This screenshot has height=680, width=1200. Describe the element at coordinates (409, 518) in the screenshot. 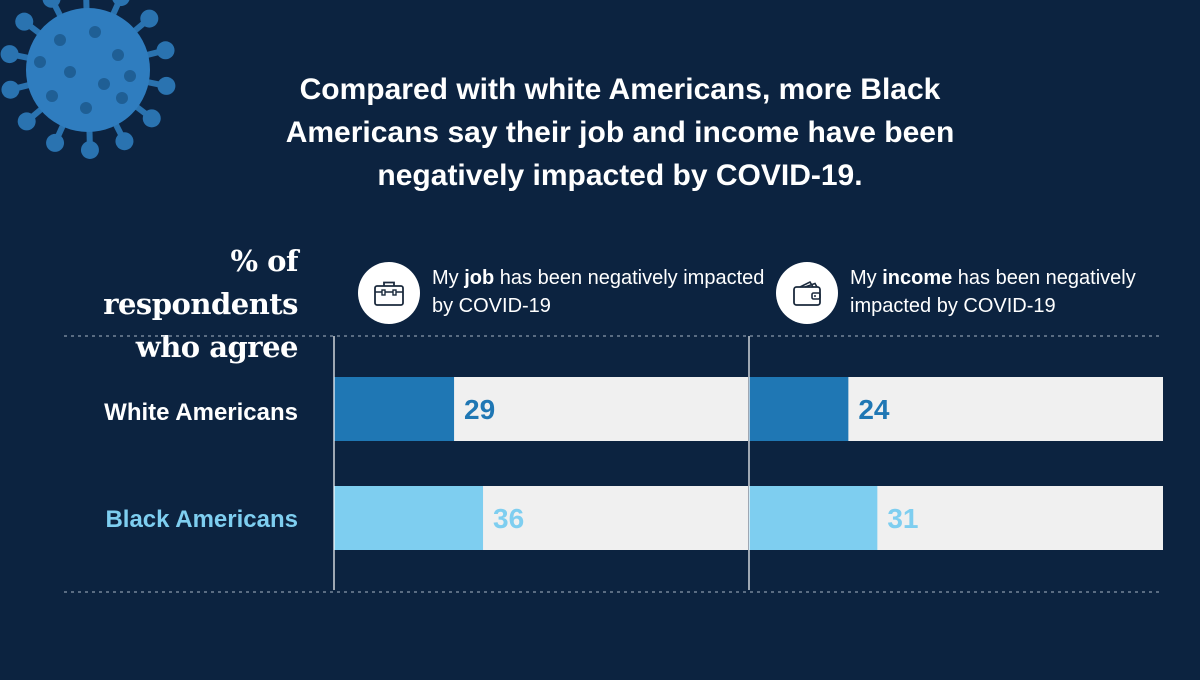

I see `bar-job-black` at that location.